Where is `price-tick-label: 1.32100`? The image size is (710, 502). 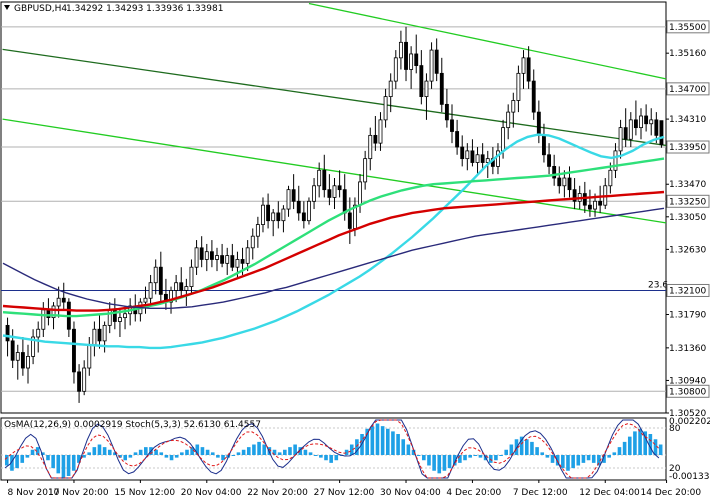 price-tick-label: 1.32100 is located at coordinates (687, 291).